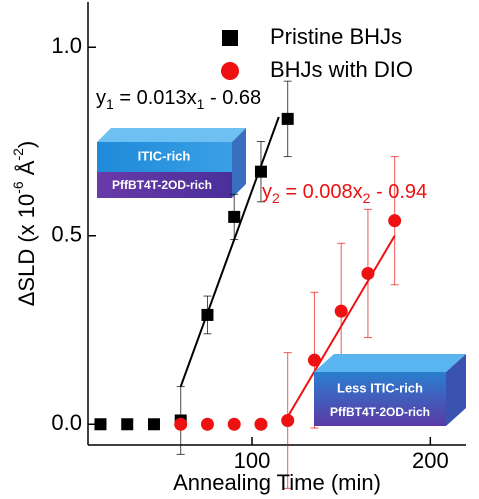 Image resolution: width=479 pixels, height=499 pixels. Describe the element at coordinates (336, 36) in the screenshot. I see `legend-label: Pristine BHJs` at that location.